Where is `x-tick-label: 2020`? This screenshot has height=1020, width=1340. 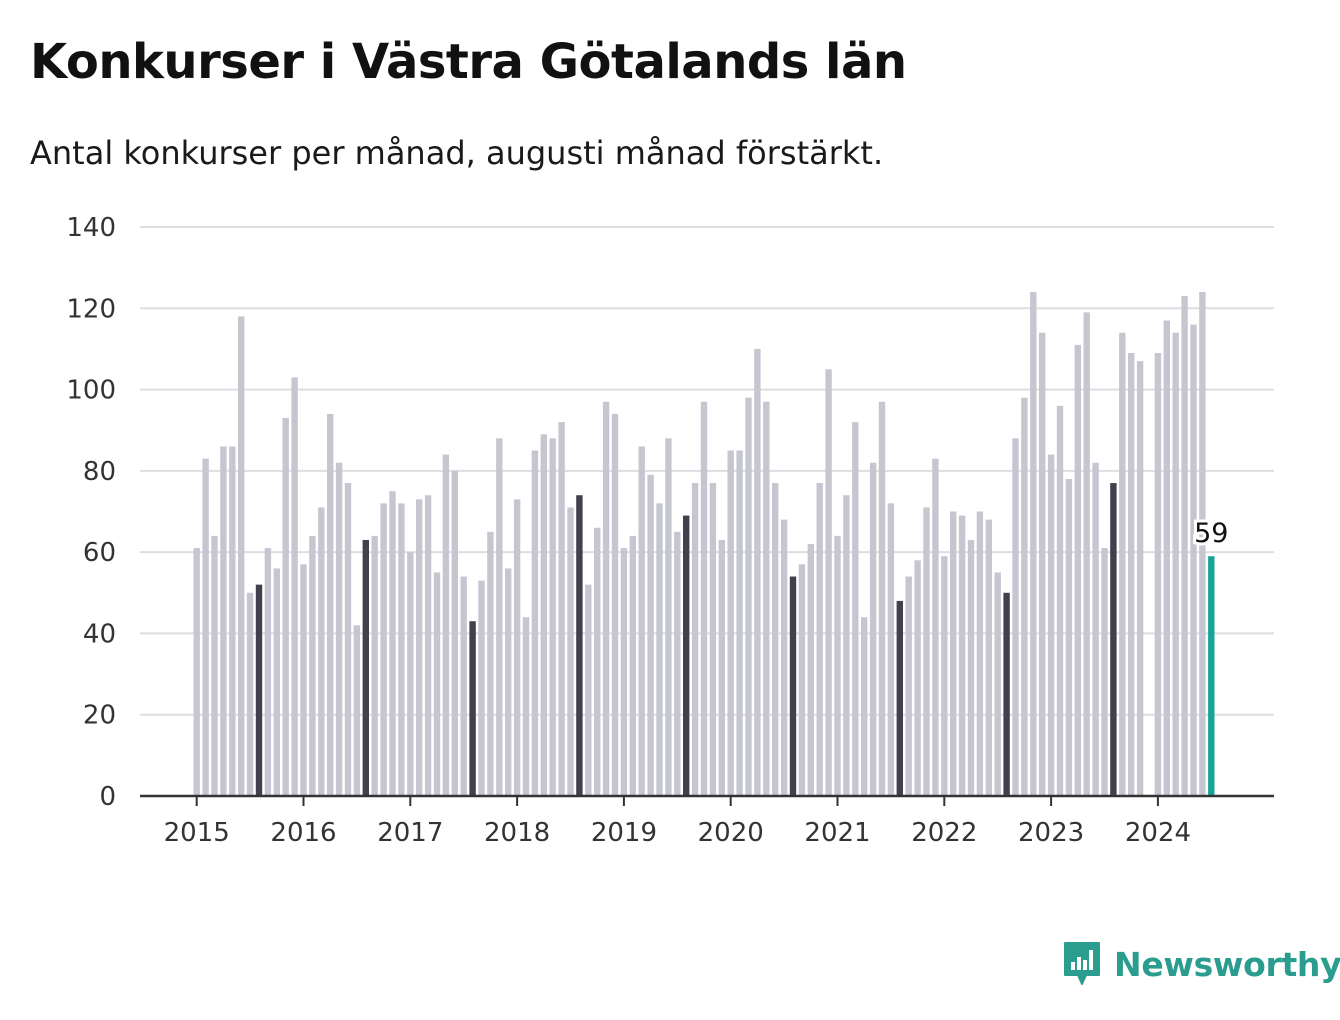
x-tick-label: 2020 is located at coordinates (731, 833).